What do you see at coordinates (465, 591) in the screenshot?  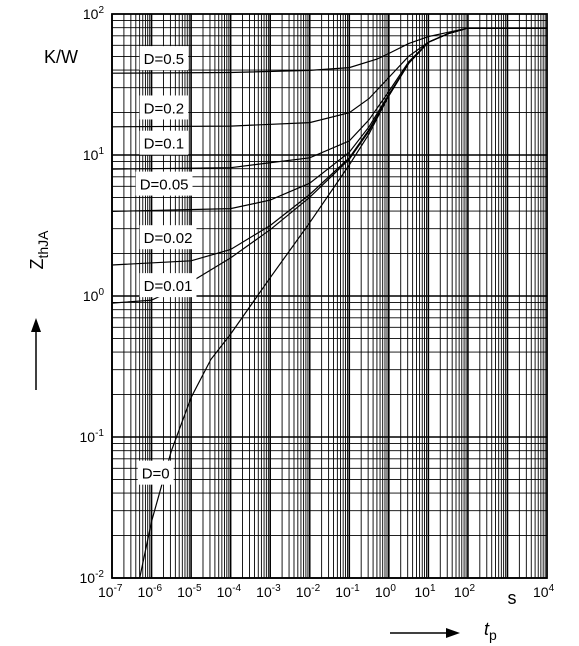 I see `x-tick-label: 10²` at bounding box center [465, 591].